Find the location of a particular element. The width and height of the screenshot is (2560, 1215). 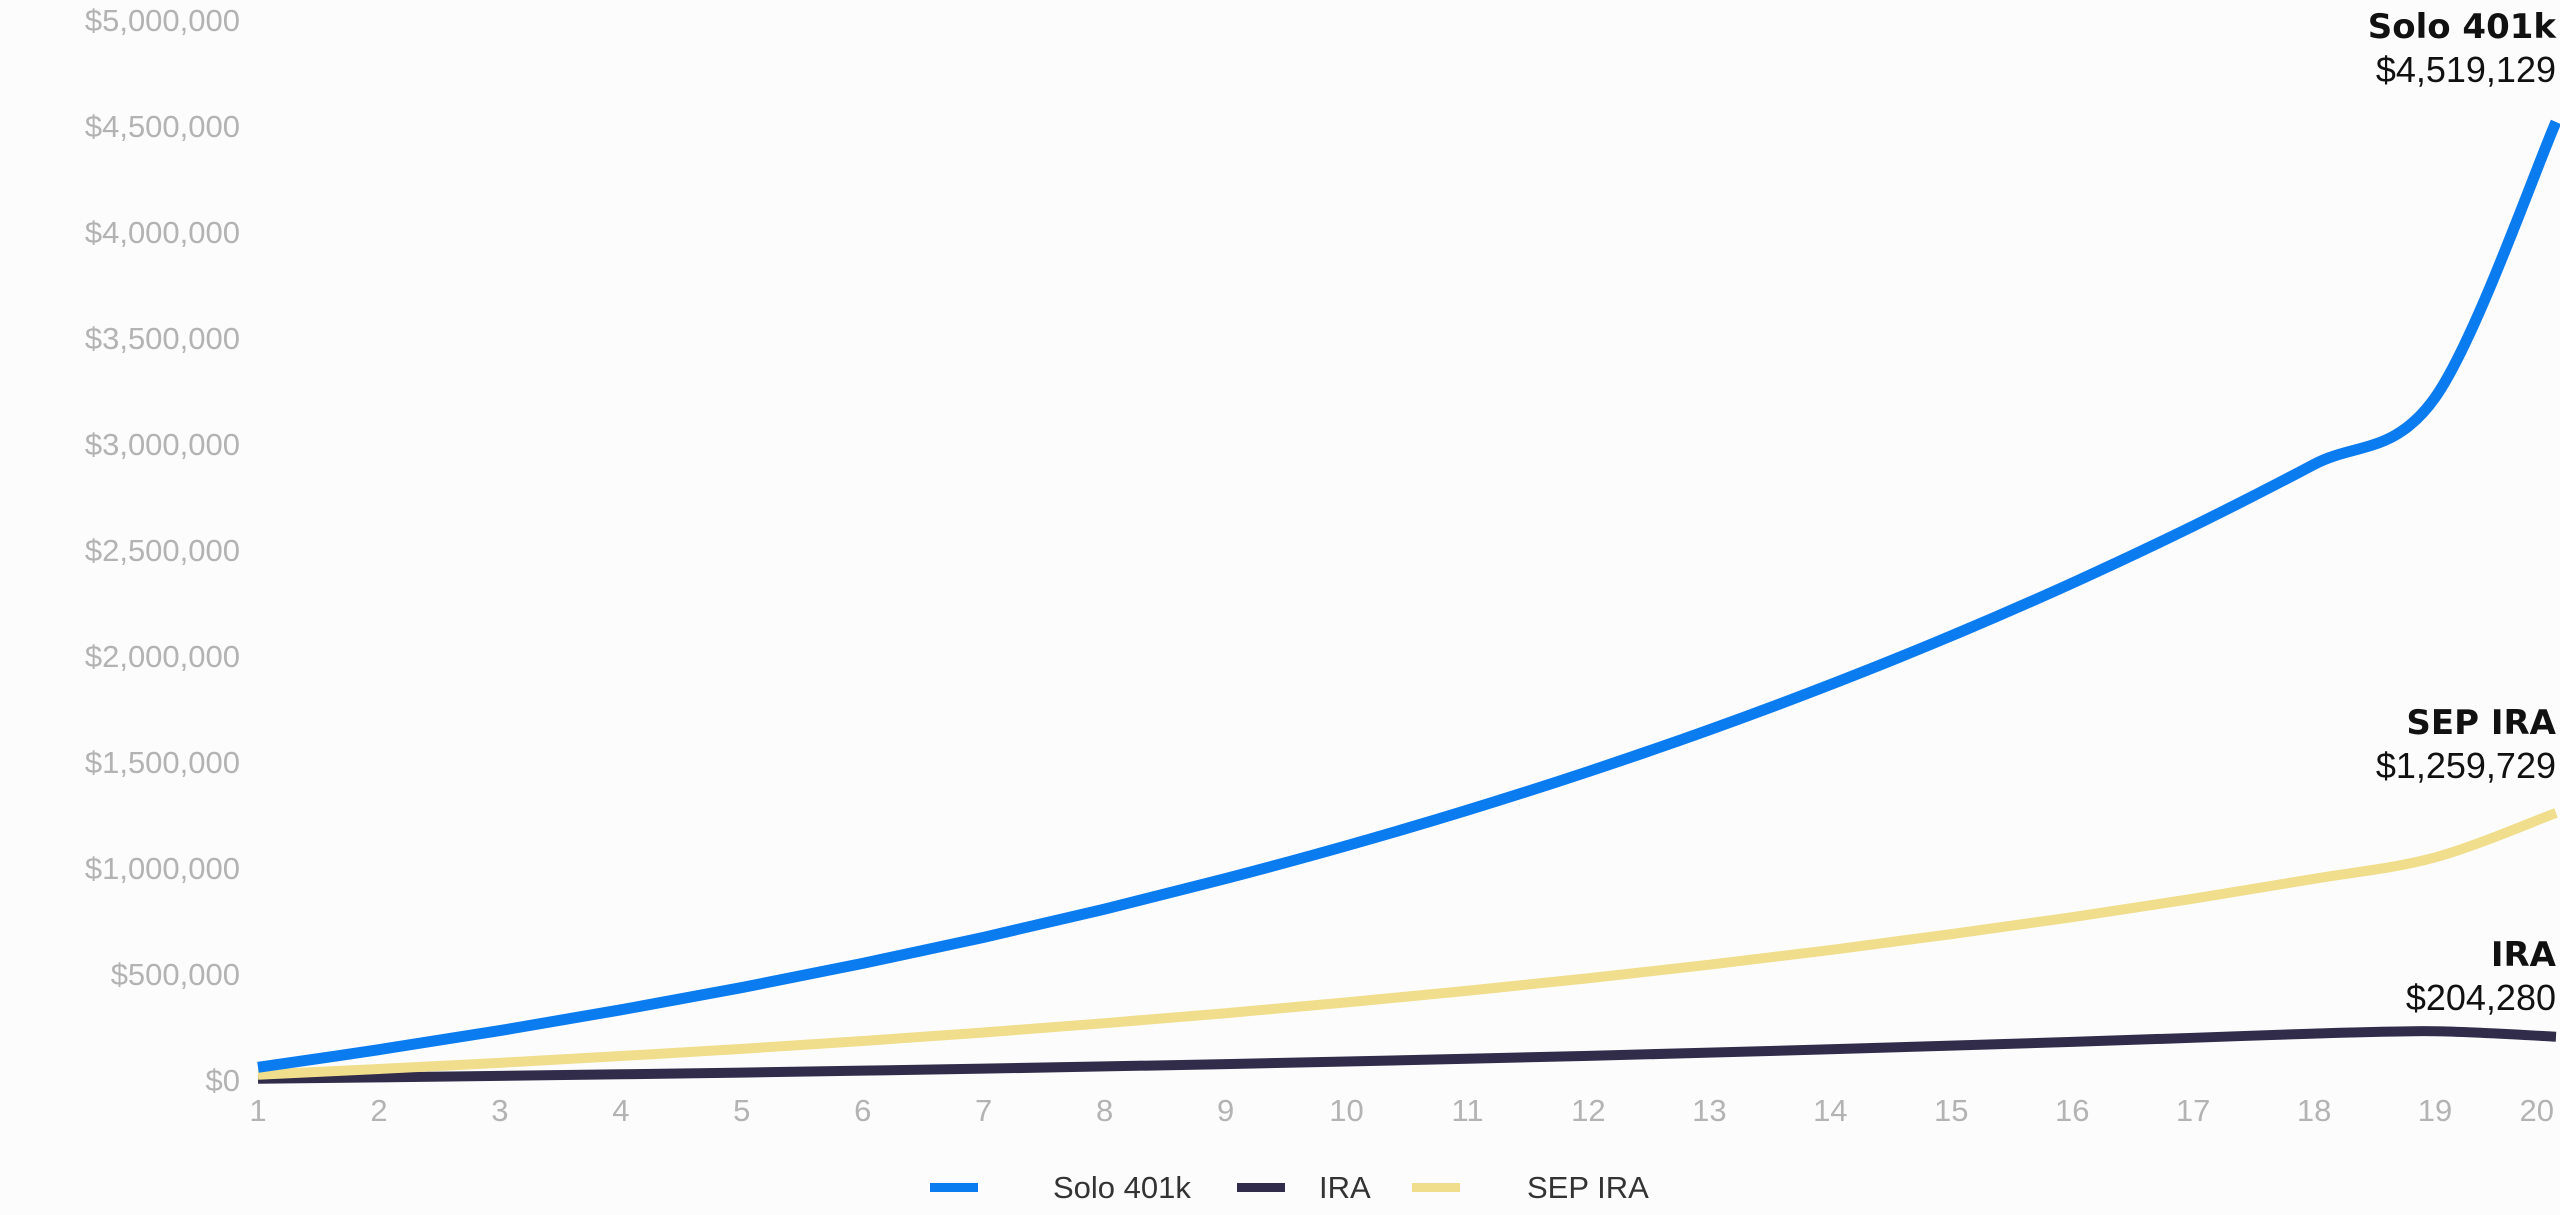

x-tick-label: 5 is located at coordinates (741, 1110).